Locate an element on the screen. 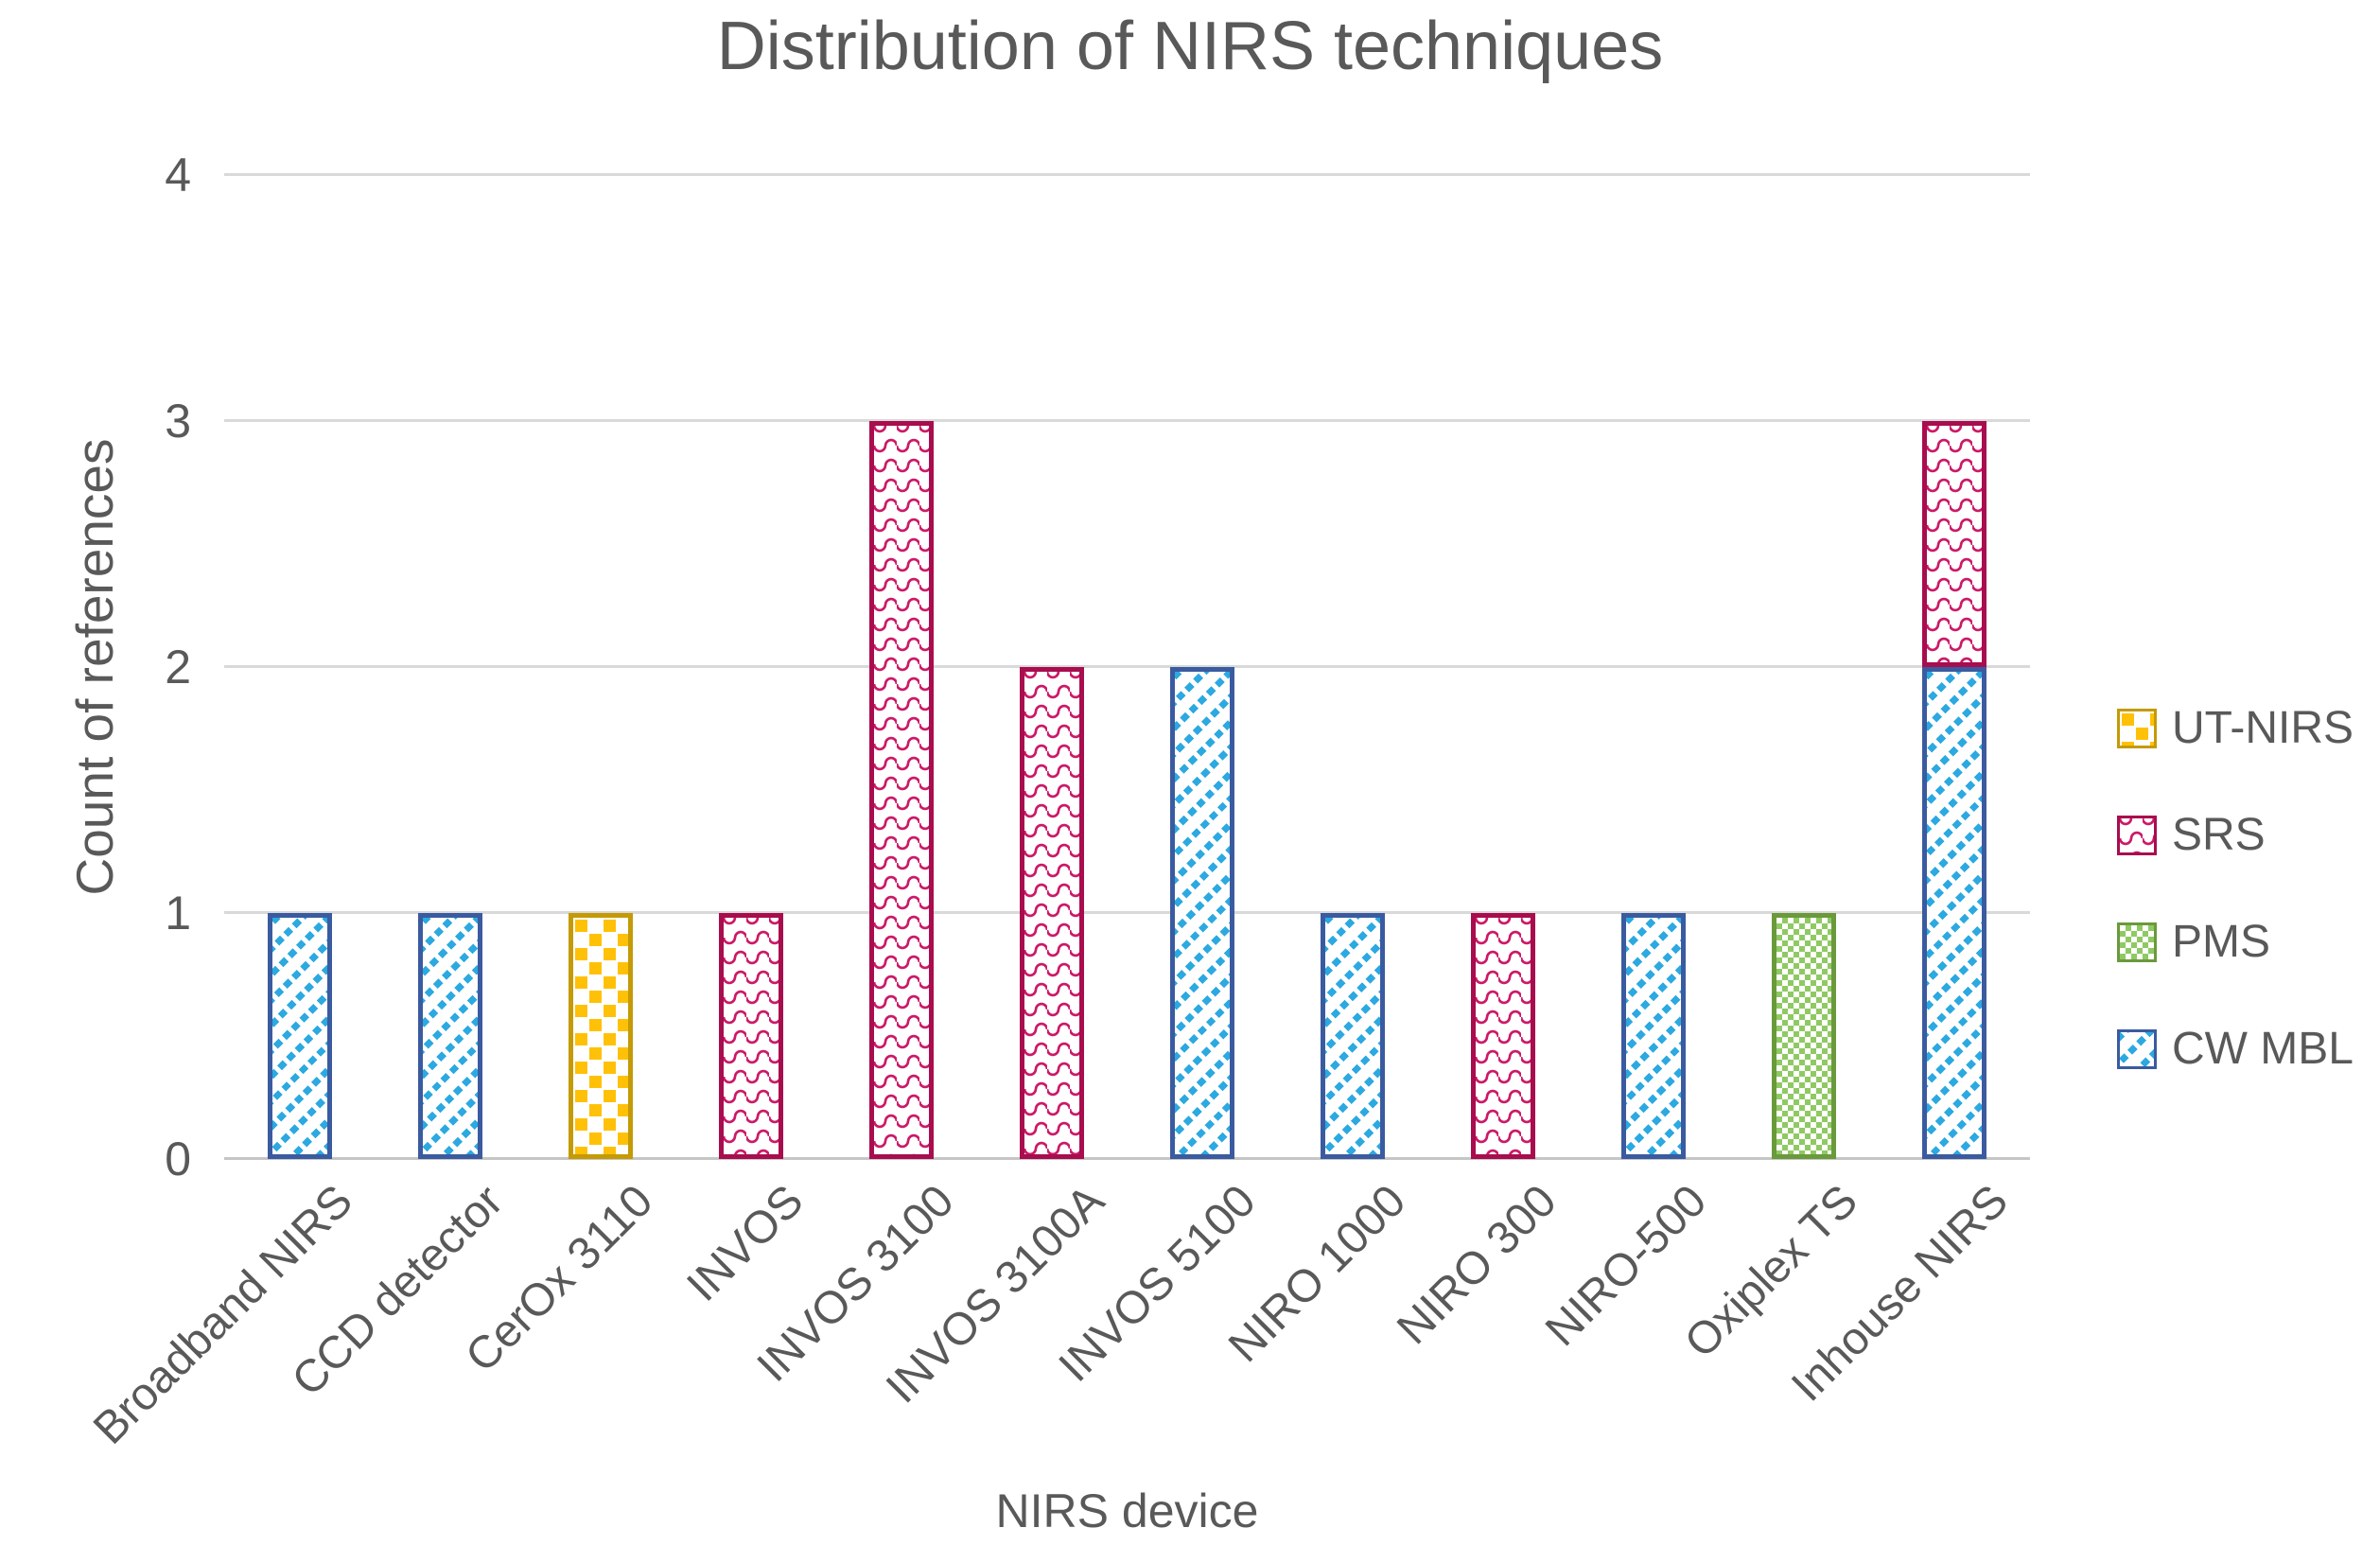 Image resolution: width=2380 pixels, height=1563 pixels. legend-item-UT-NIRS: UT-NIRS is located at coordinates (2235, 728).